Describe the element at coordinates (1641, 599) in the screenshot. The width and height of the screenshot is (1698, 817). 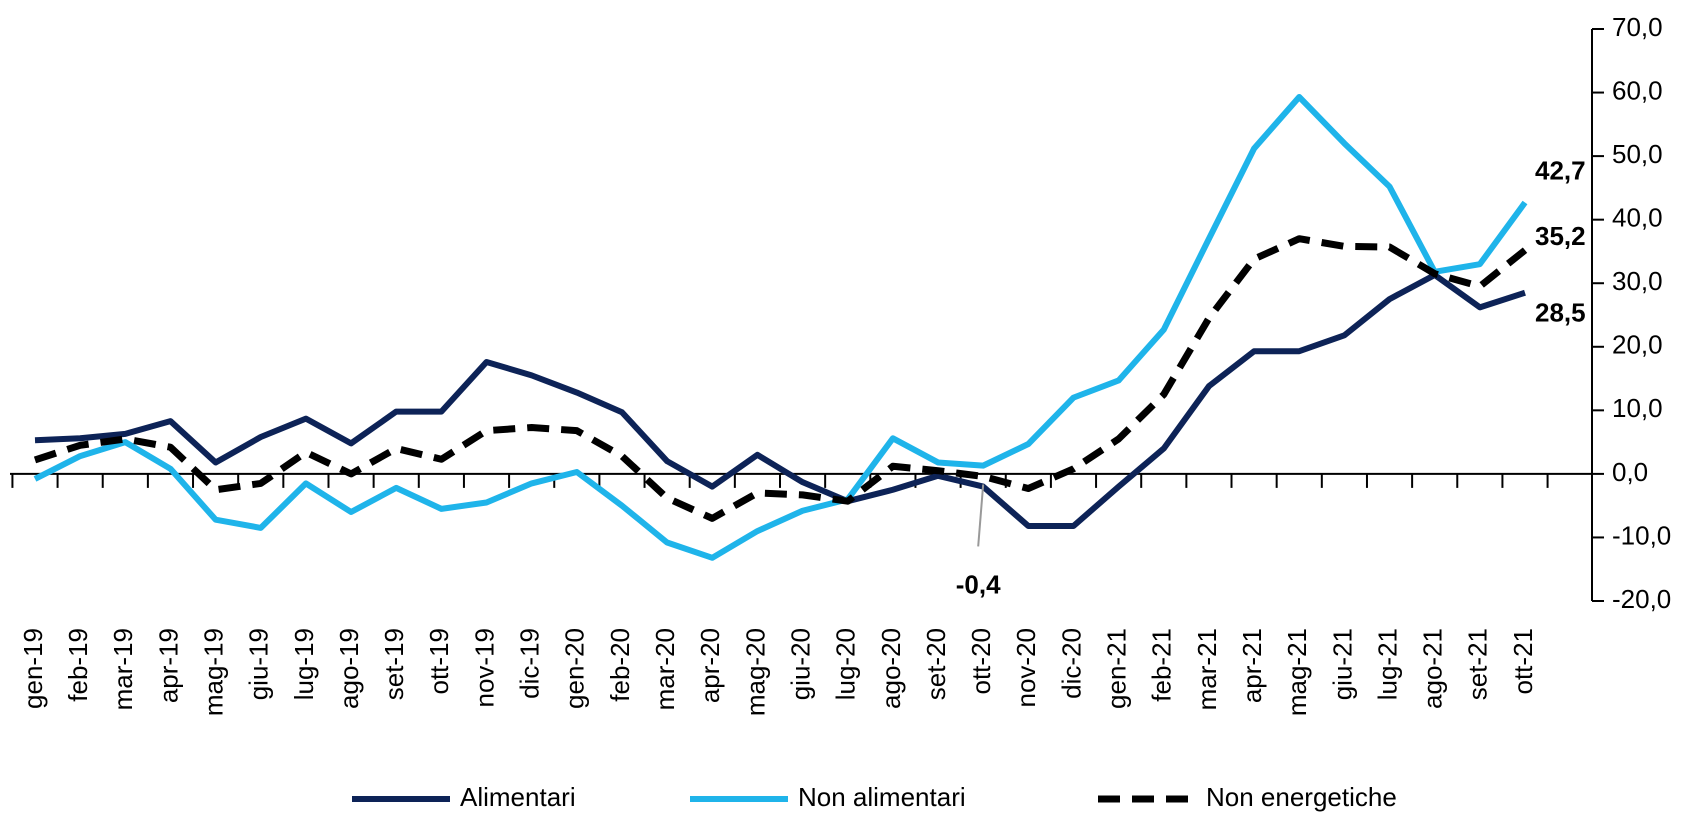
I see `y-tick-label: -20,0` at that location.